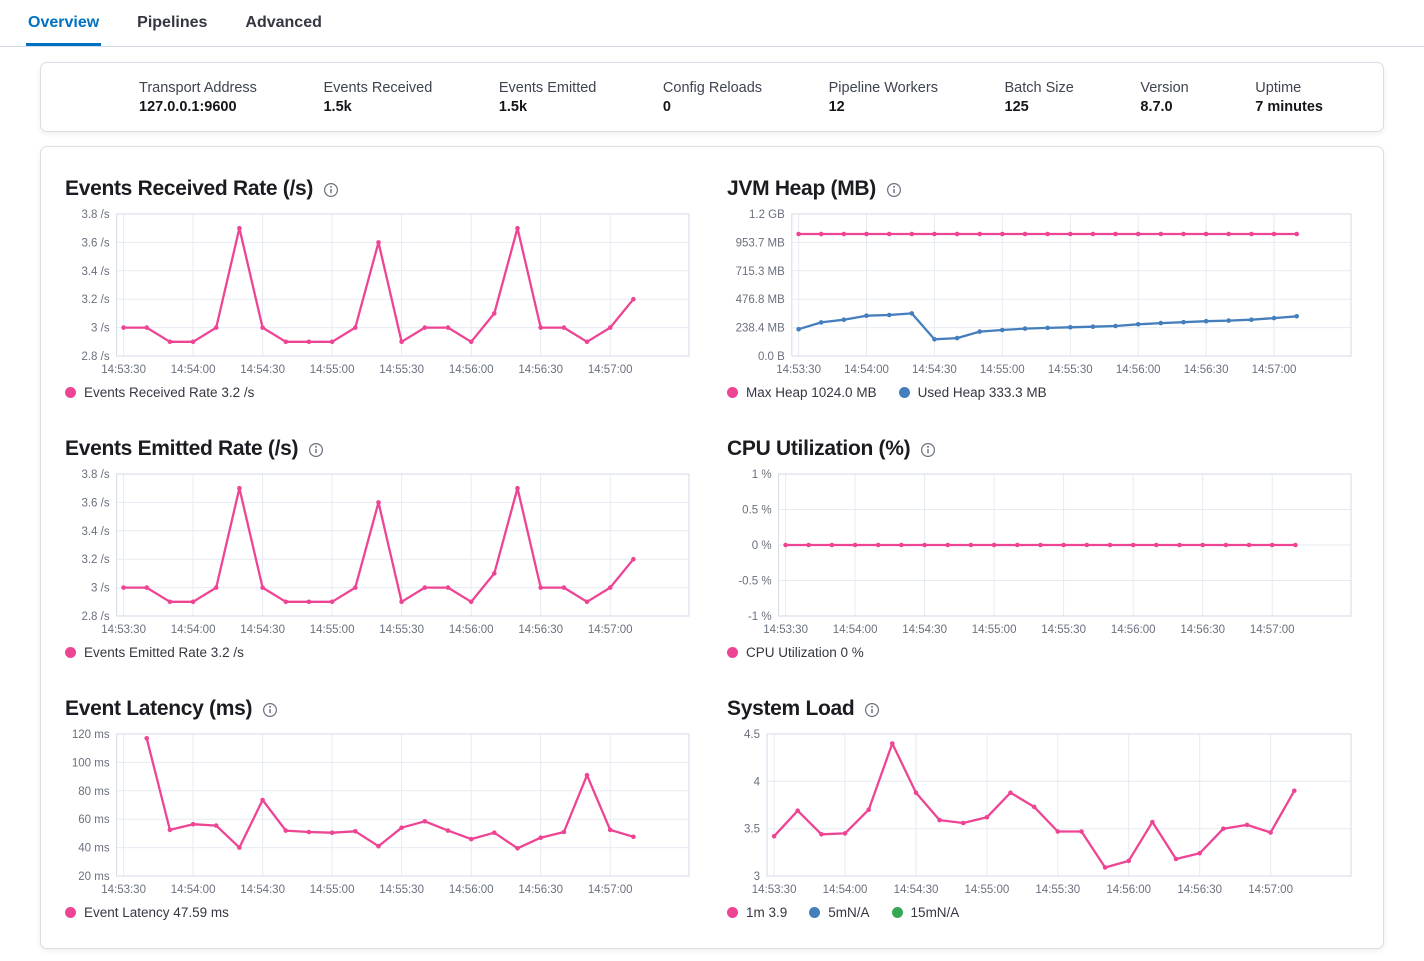  I want to click on tab-pipelines: Pipelines, so click(172, 22).